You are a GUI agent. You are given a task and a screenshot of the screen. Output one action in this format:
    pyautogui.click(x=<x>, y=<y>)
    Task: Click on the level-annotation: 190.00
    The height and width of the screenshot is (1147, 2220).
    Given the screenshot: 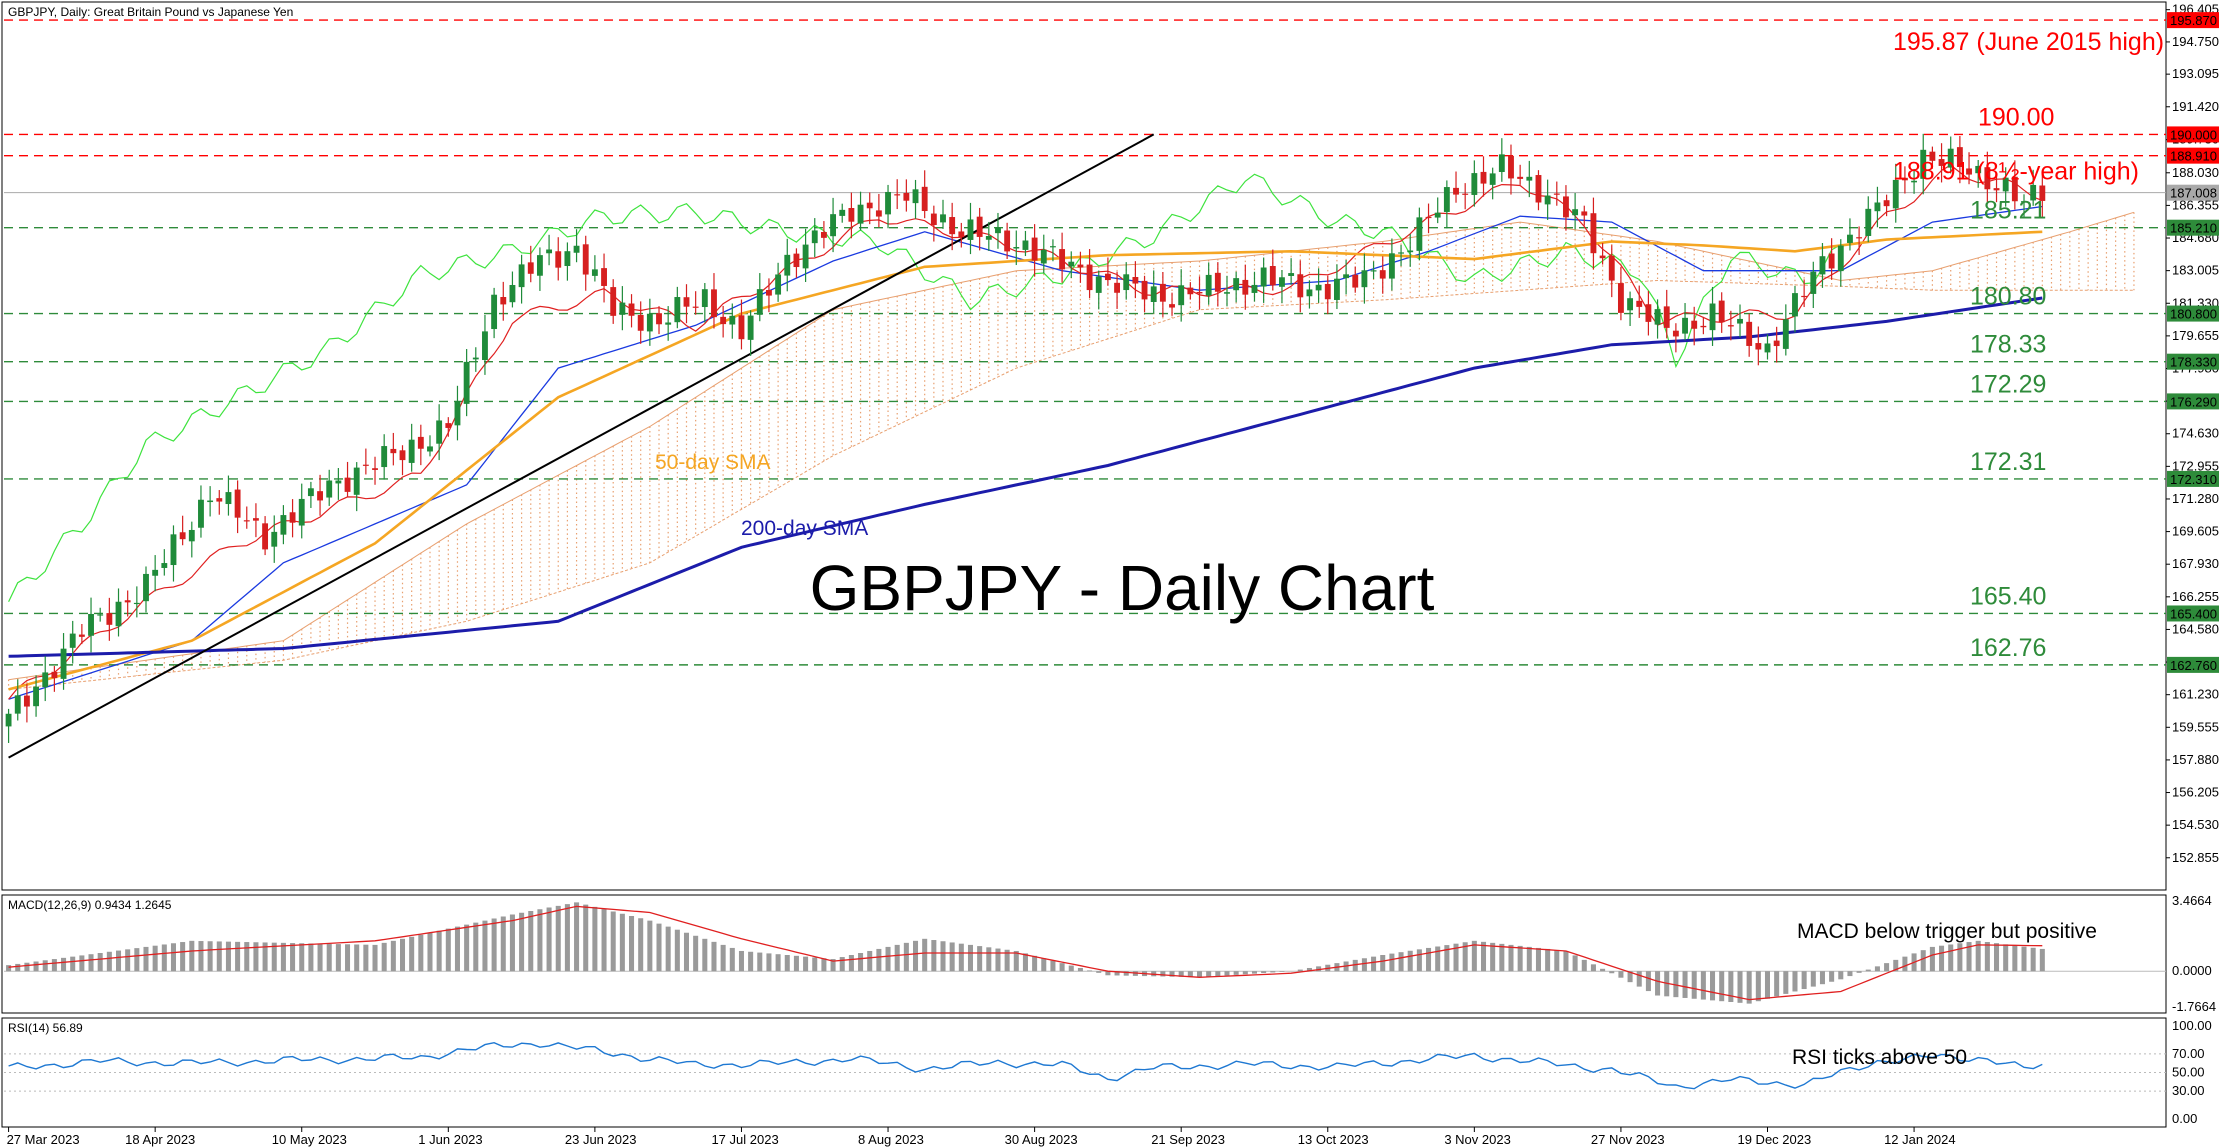 What is the action you would take?
    pyautogui.click(x=2016, y=117)
    